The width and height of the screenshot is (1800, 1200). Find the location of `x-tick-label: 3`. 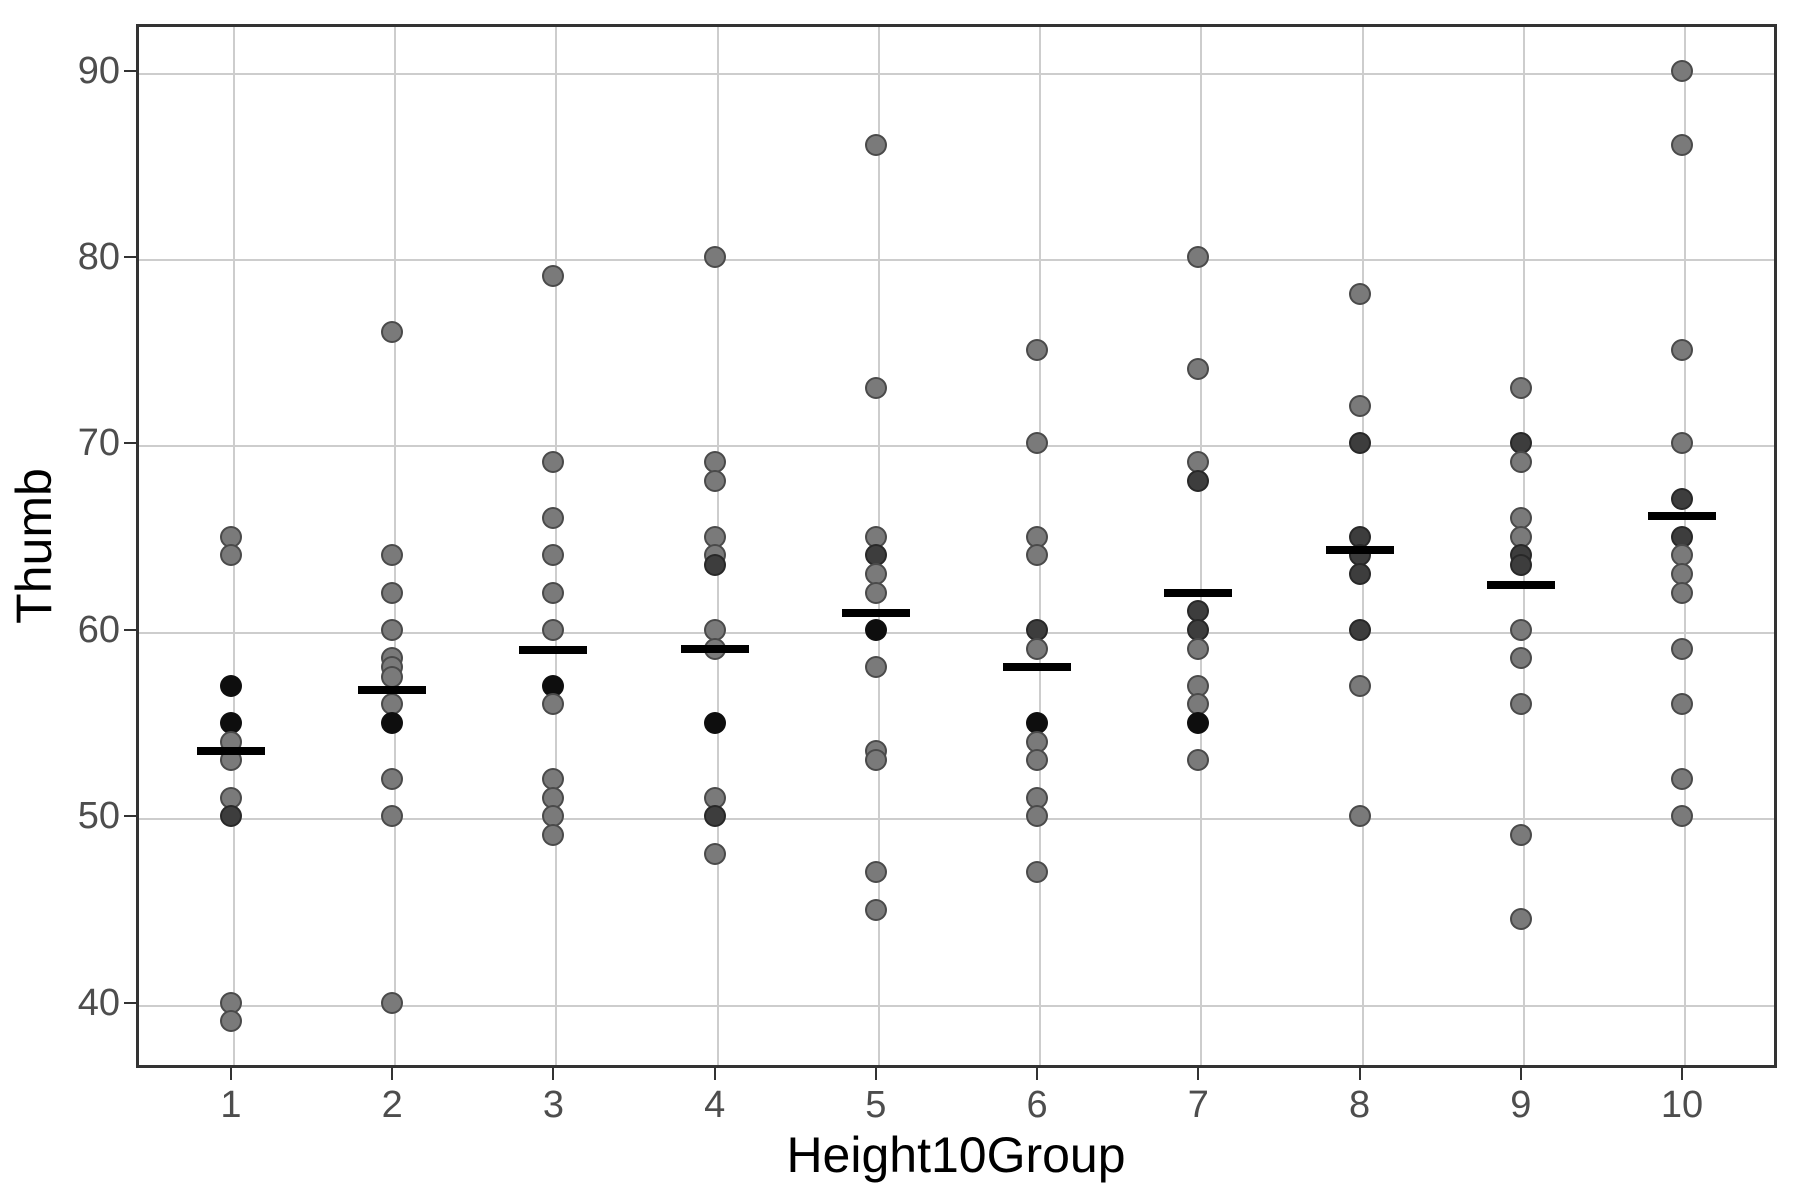

x-tick-label: 3 is located at coordinates (553, 1105).